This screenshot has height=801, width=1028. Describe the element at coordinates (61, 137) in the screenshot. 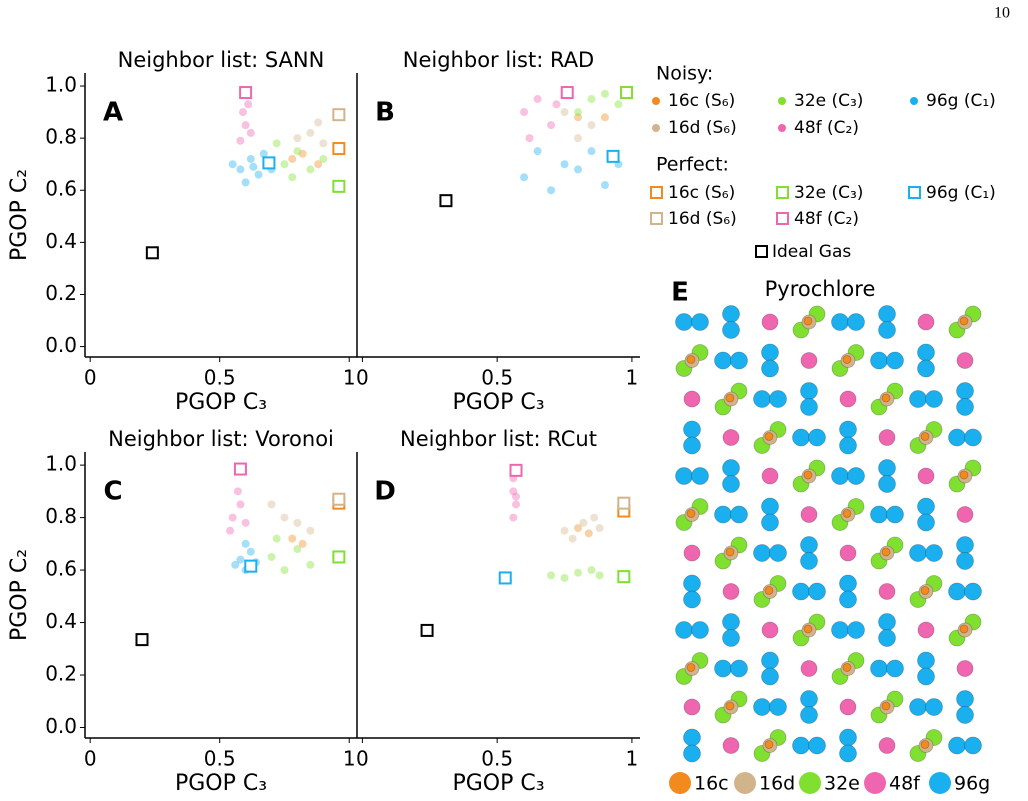

I see `y-tick-label: 0.8` at that location.